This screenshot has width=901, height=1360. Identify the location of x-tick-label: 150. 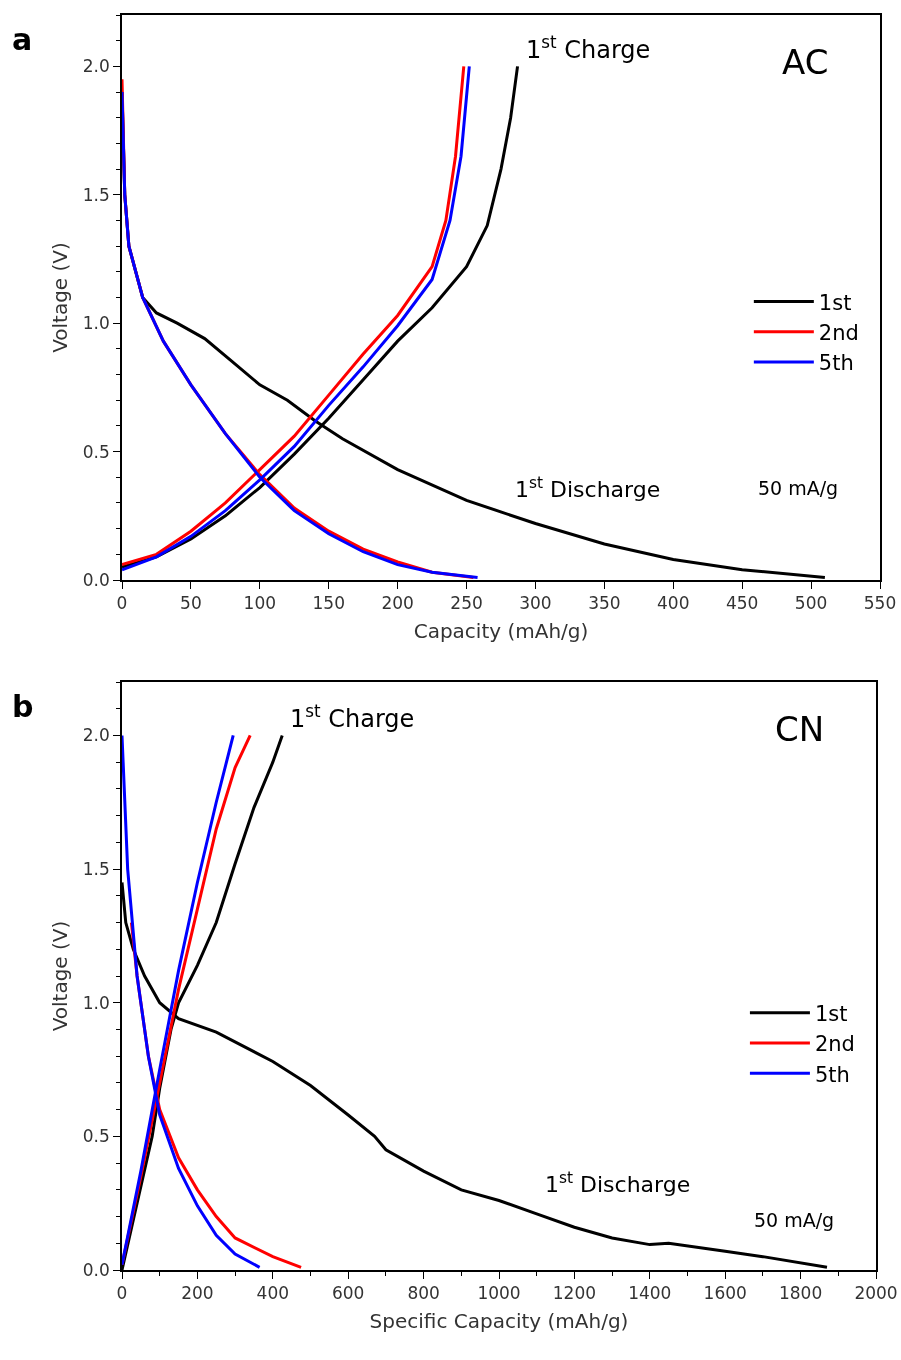
(328, 603).